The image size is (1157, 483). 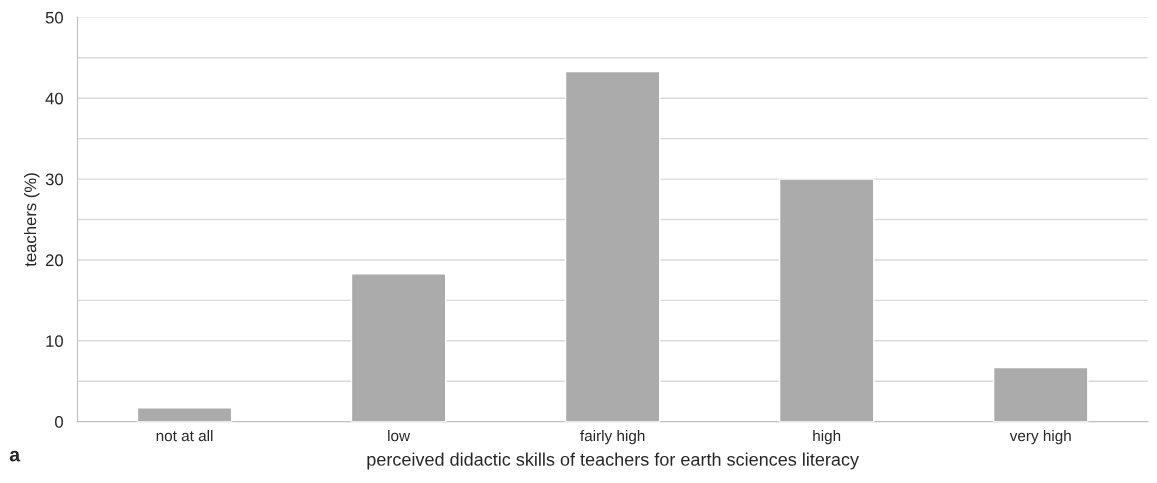 I want to click on y-tick-label: 0, so click(x=59, y=422).